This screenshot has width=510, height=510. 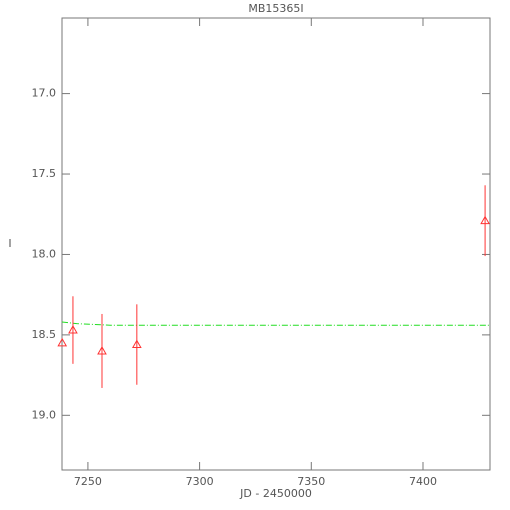 I want to click on x-tick-label: 7250, so click(x=88, y=481).